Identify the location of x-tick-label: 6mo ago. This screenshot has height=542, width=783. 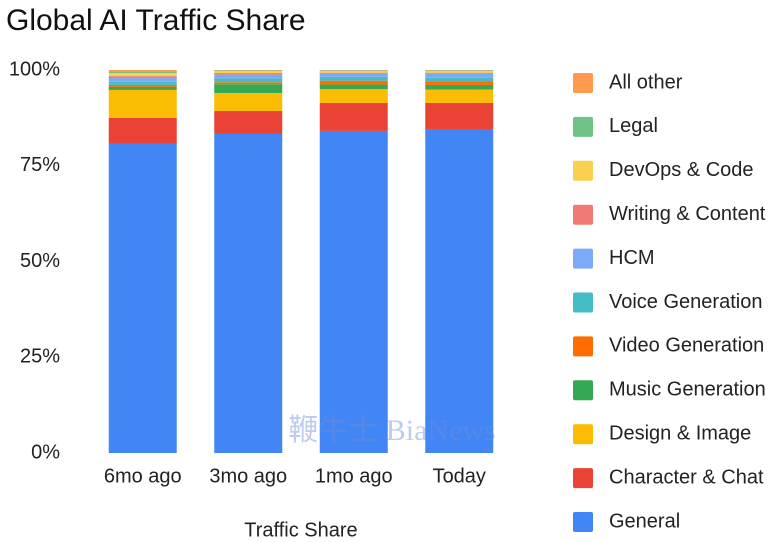
(143, 476).